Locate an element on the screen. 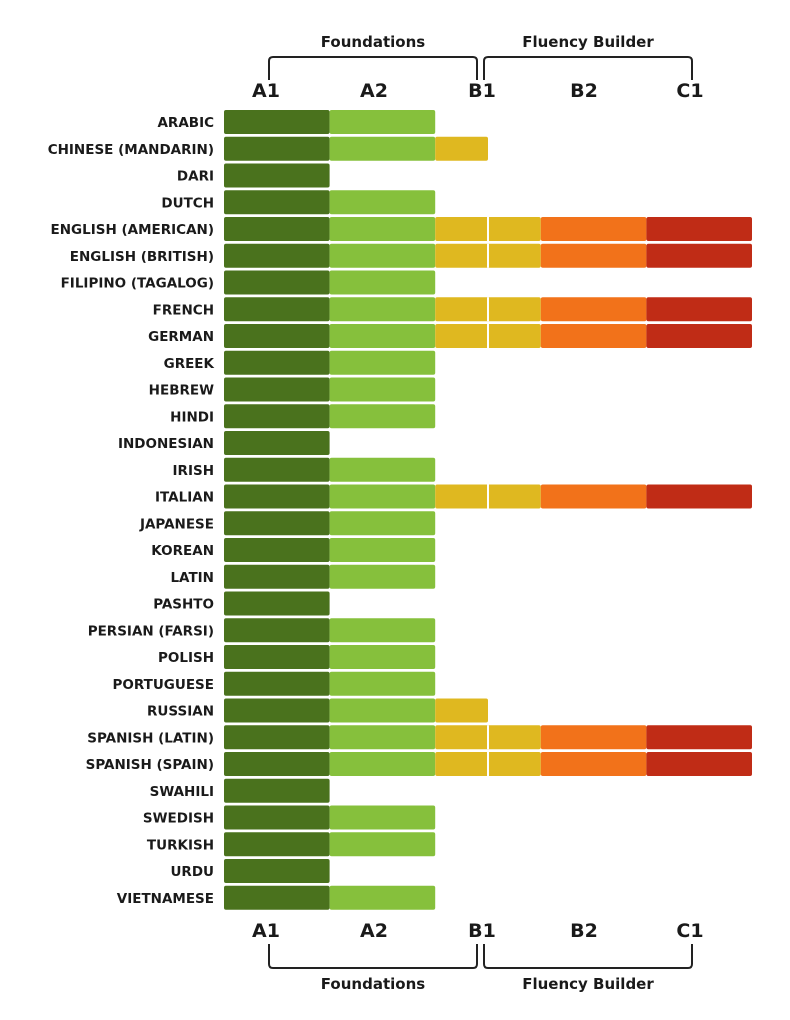  bar-swahili is located at coordinates (277, 790).